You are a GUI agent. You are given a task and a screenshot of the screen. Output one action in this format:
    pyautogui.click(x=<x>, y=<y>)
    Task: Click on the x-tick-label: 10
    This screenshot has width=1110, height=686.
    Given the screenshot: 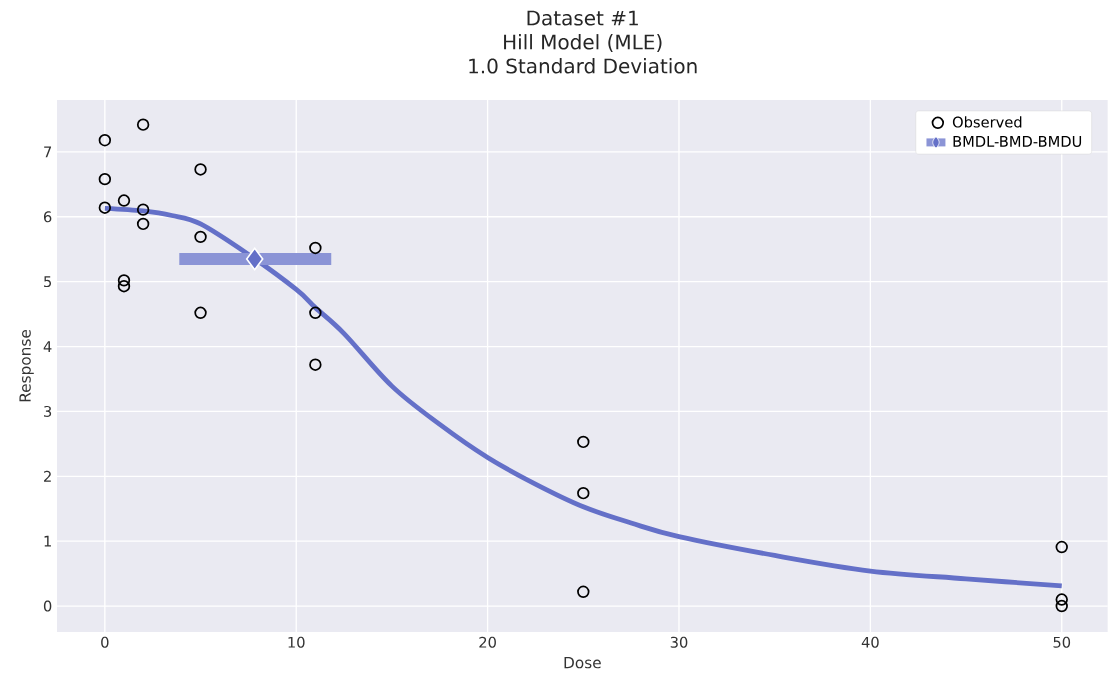 What is the action you would take?
    pyautogui.click(x=296, y=642)
    